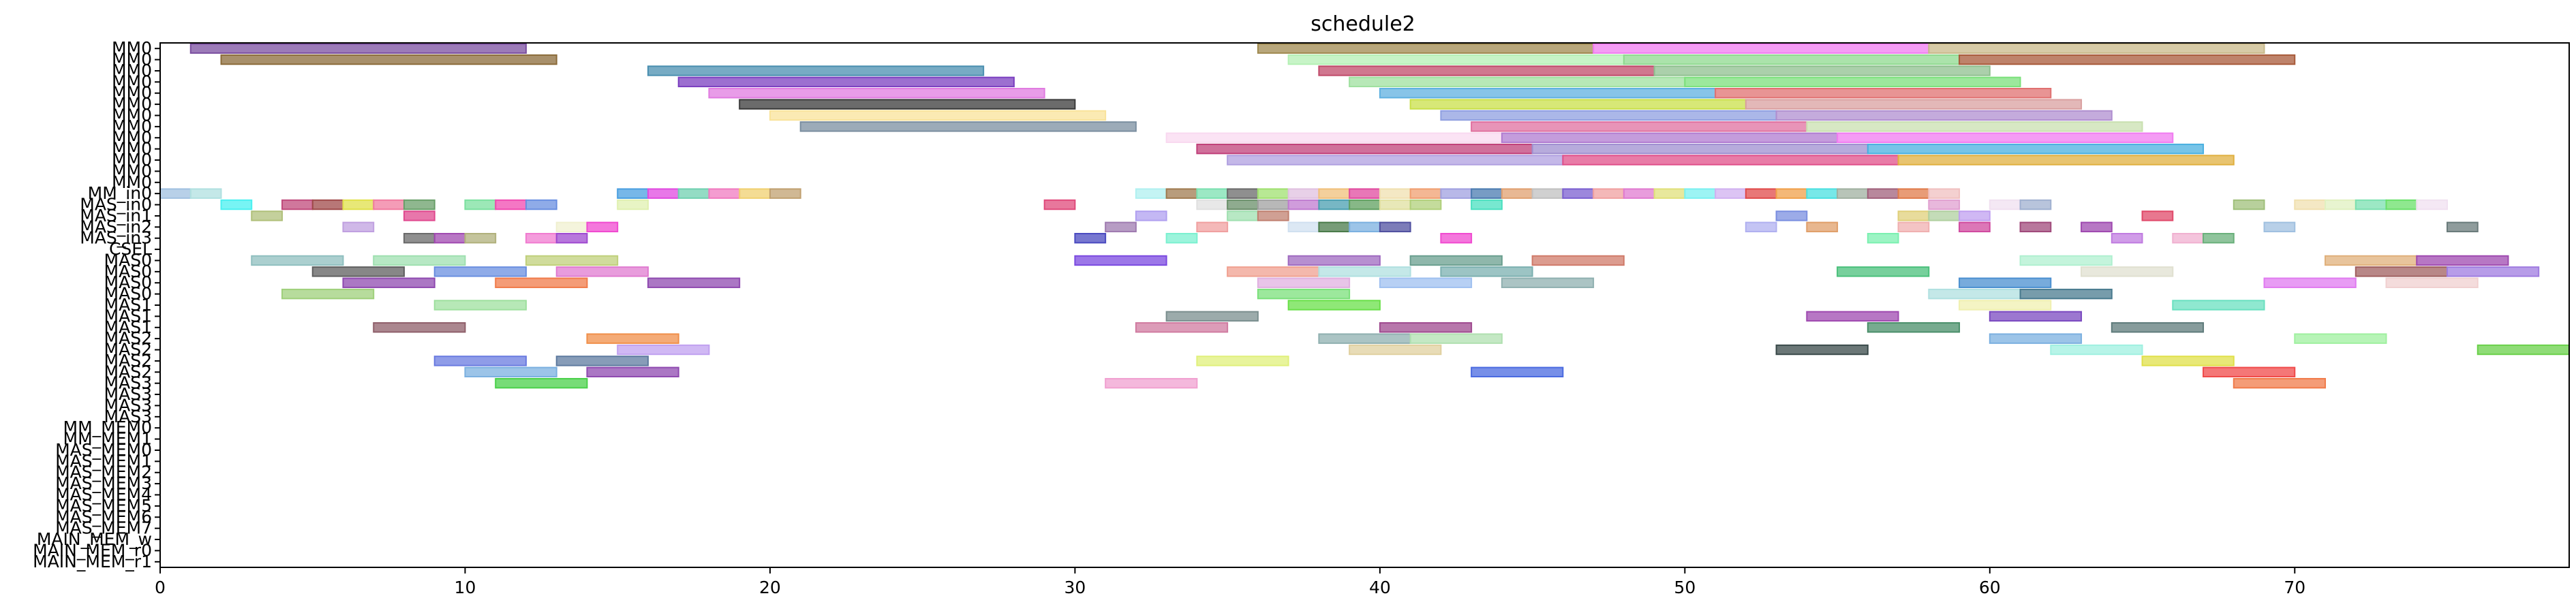 This screenshot has height=613, width=2576. What do you see at coordinates (116, 215) in the screenshot?
I see `y-tick-label: MAS_in1` at bounding box center [116, 215].